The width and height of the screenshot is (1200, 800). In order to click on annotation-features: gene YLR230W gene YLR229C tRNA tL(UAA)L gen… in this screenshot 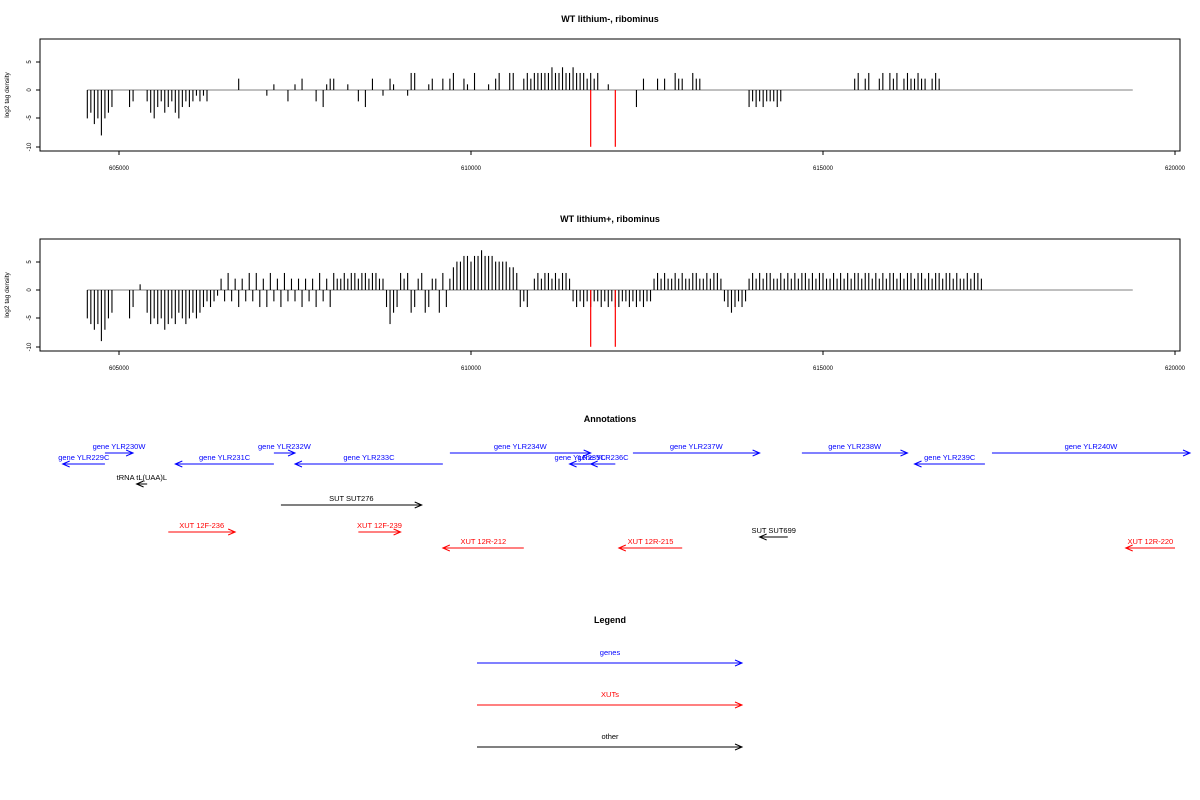, I will do `click(625, 497)`.